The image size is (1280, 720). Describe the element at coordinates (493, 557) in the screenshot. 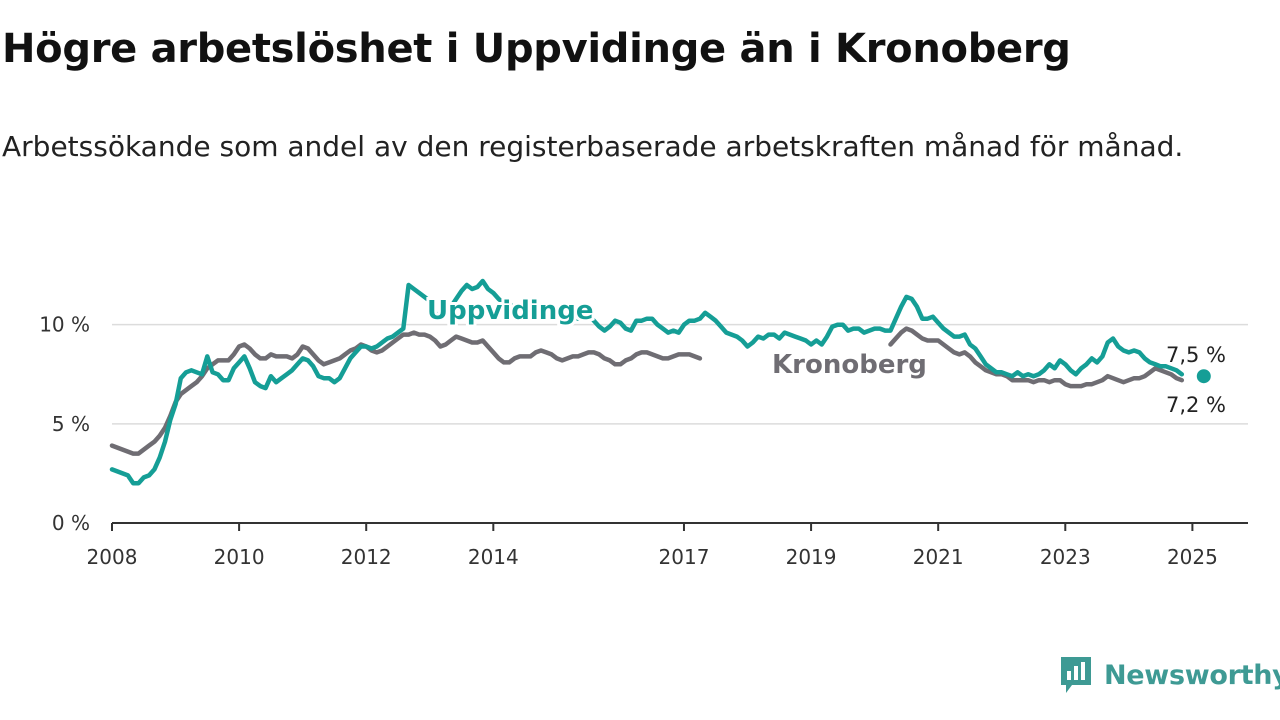

I see `x-tick-label: 2014` at that location.